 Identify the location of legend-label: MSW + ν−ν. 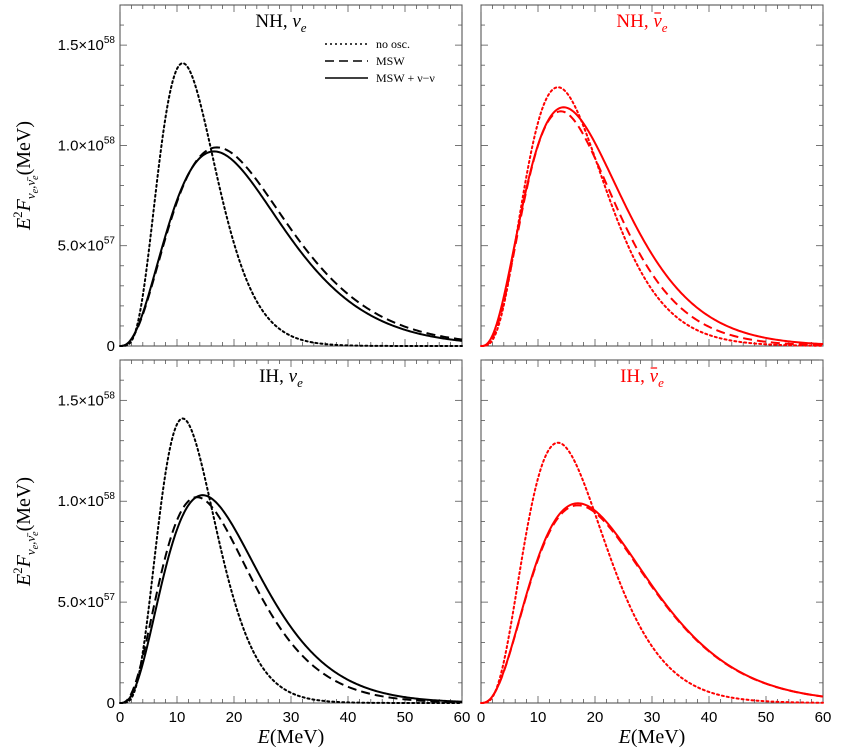
(405, 78).